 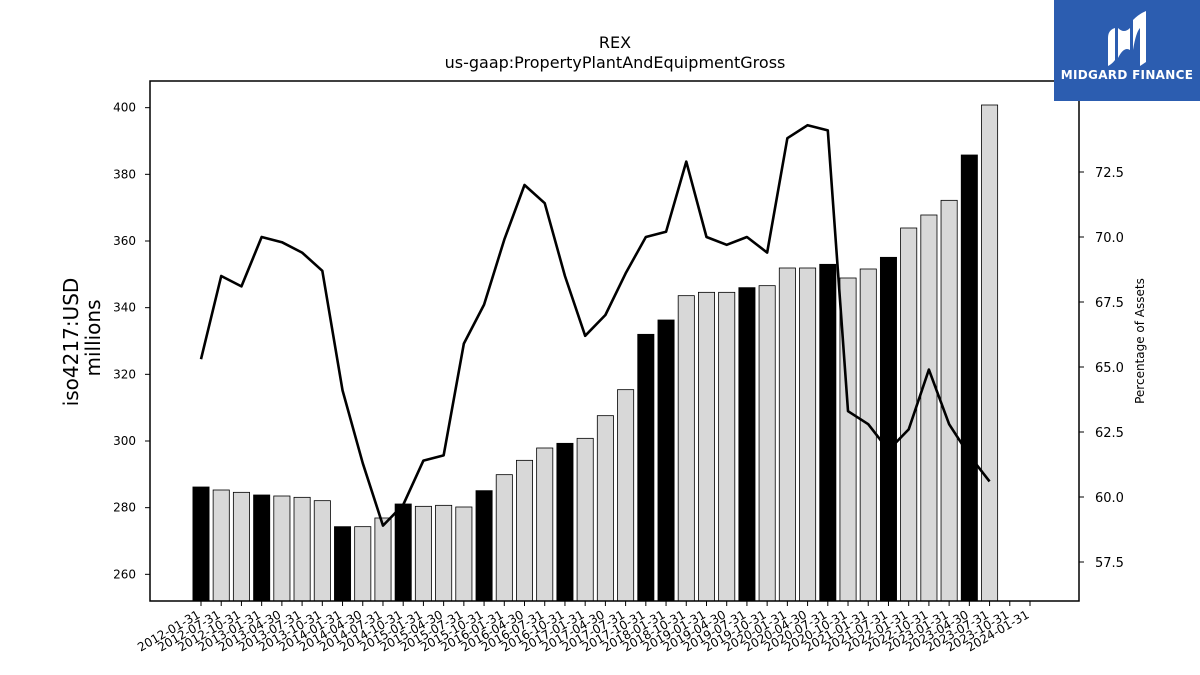 What do you see at coordinates (1127, 38) in the screenshot?
I see `midgard-logo-icon` at bounding box center [1127, 38].